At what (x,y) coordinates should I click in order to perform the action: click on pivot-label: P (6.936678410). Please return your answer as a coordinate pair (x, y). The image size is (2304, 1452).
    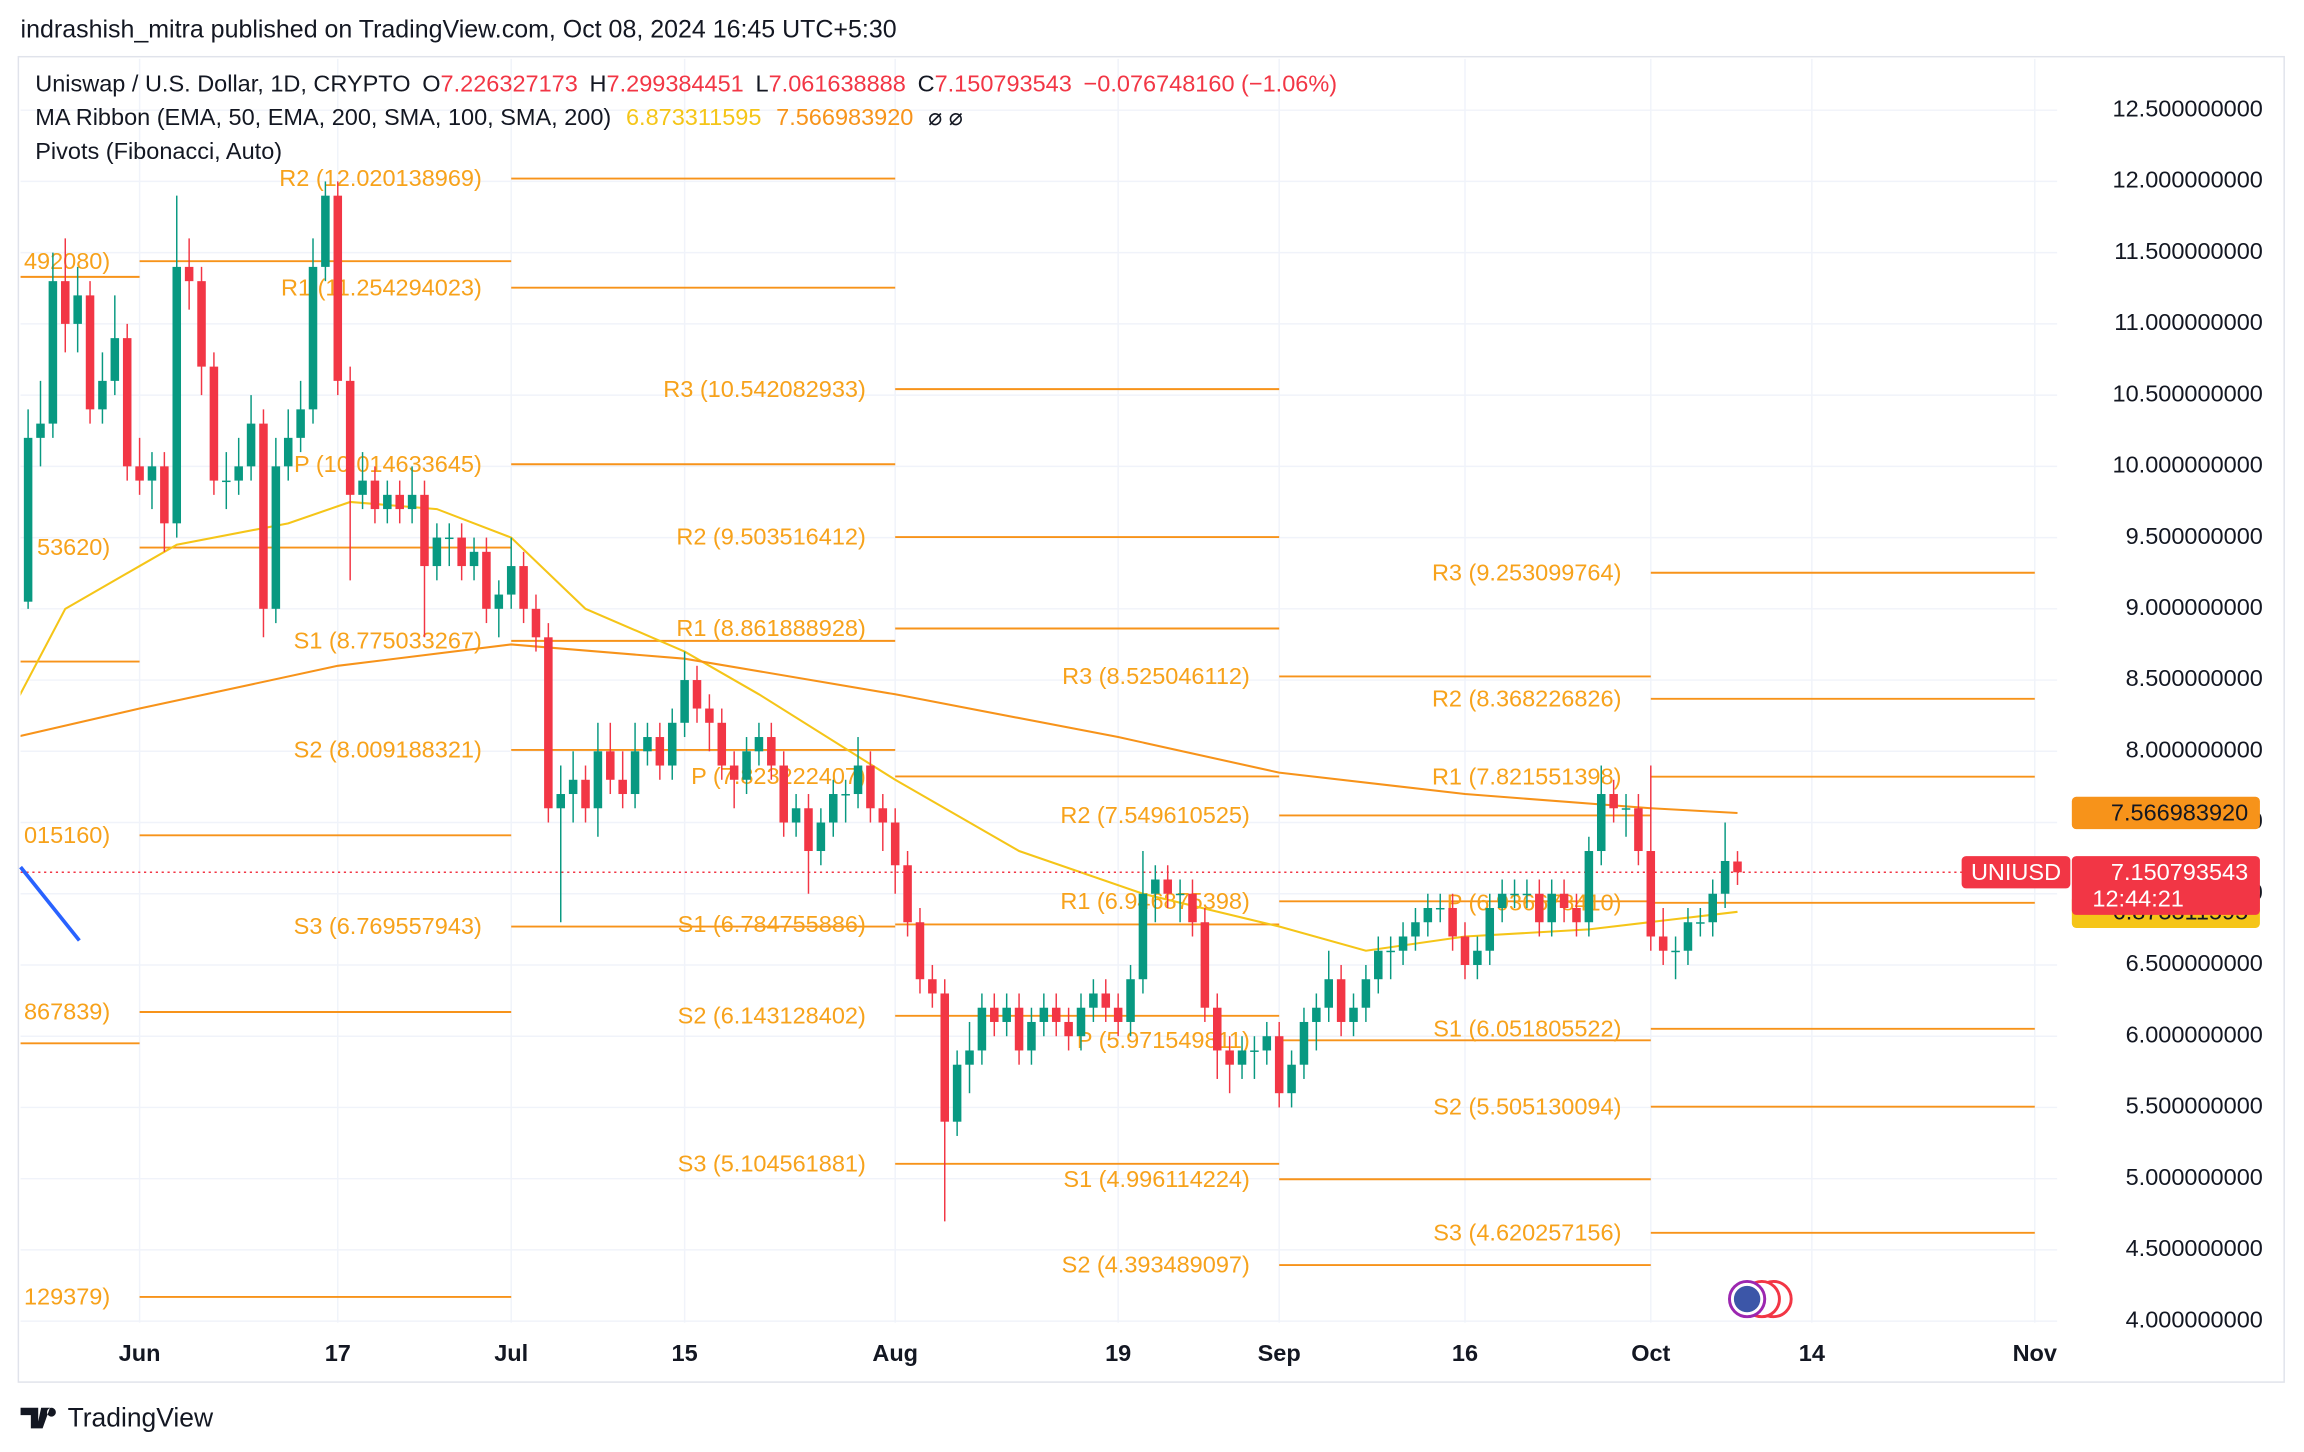
    Looking at the image, I should click on (1534, 902).